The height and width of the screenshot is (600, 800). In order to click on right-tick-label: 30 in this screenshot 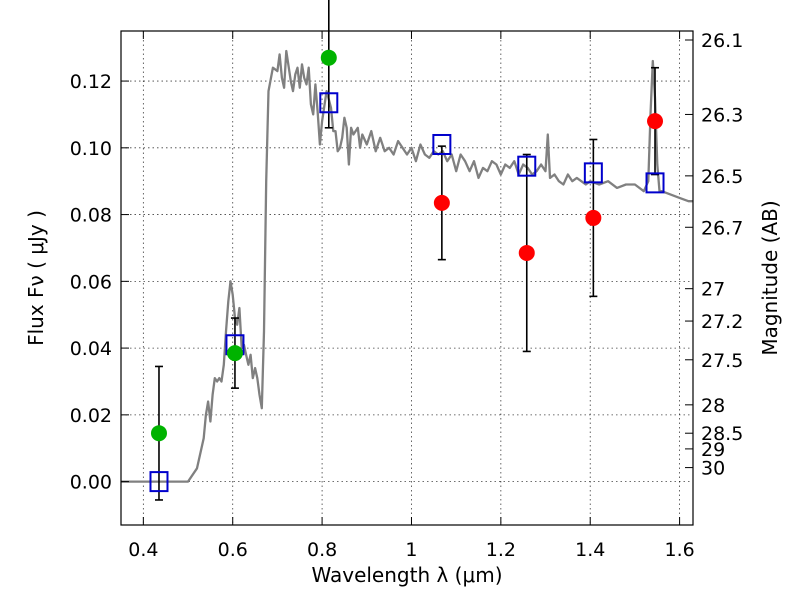, I will do `click(713, 469)`.